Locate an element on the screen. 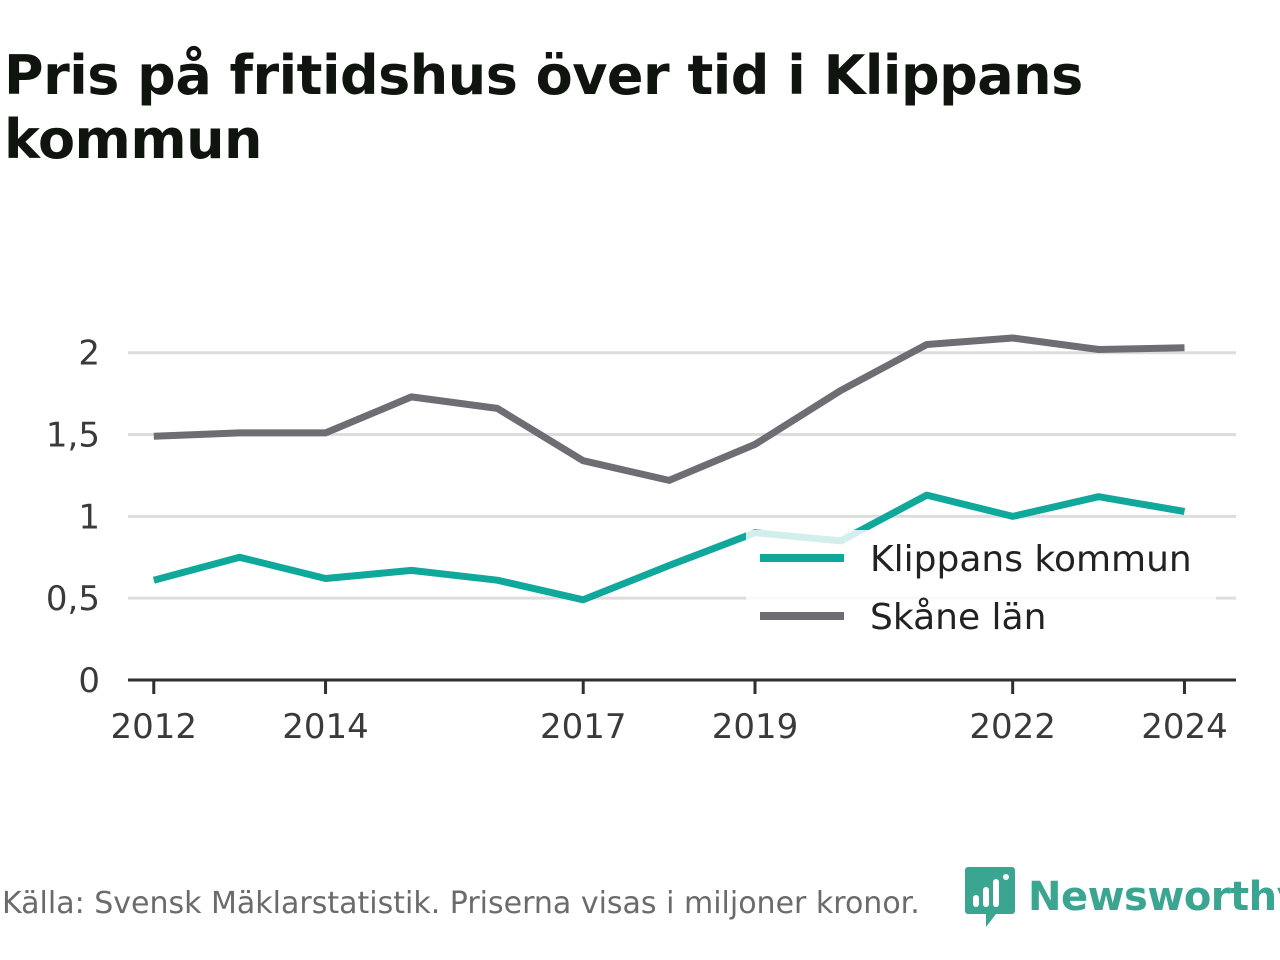 The height and width of the screenshot is (960, 1280). y-tick-label: 0 is located at coordinates (89, 681).